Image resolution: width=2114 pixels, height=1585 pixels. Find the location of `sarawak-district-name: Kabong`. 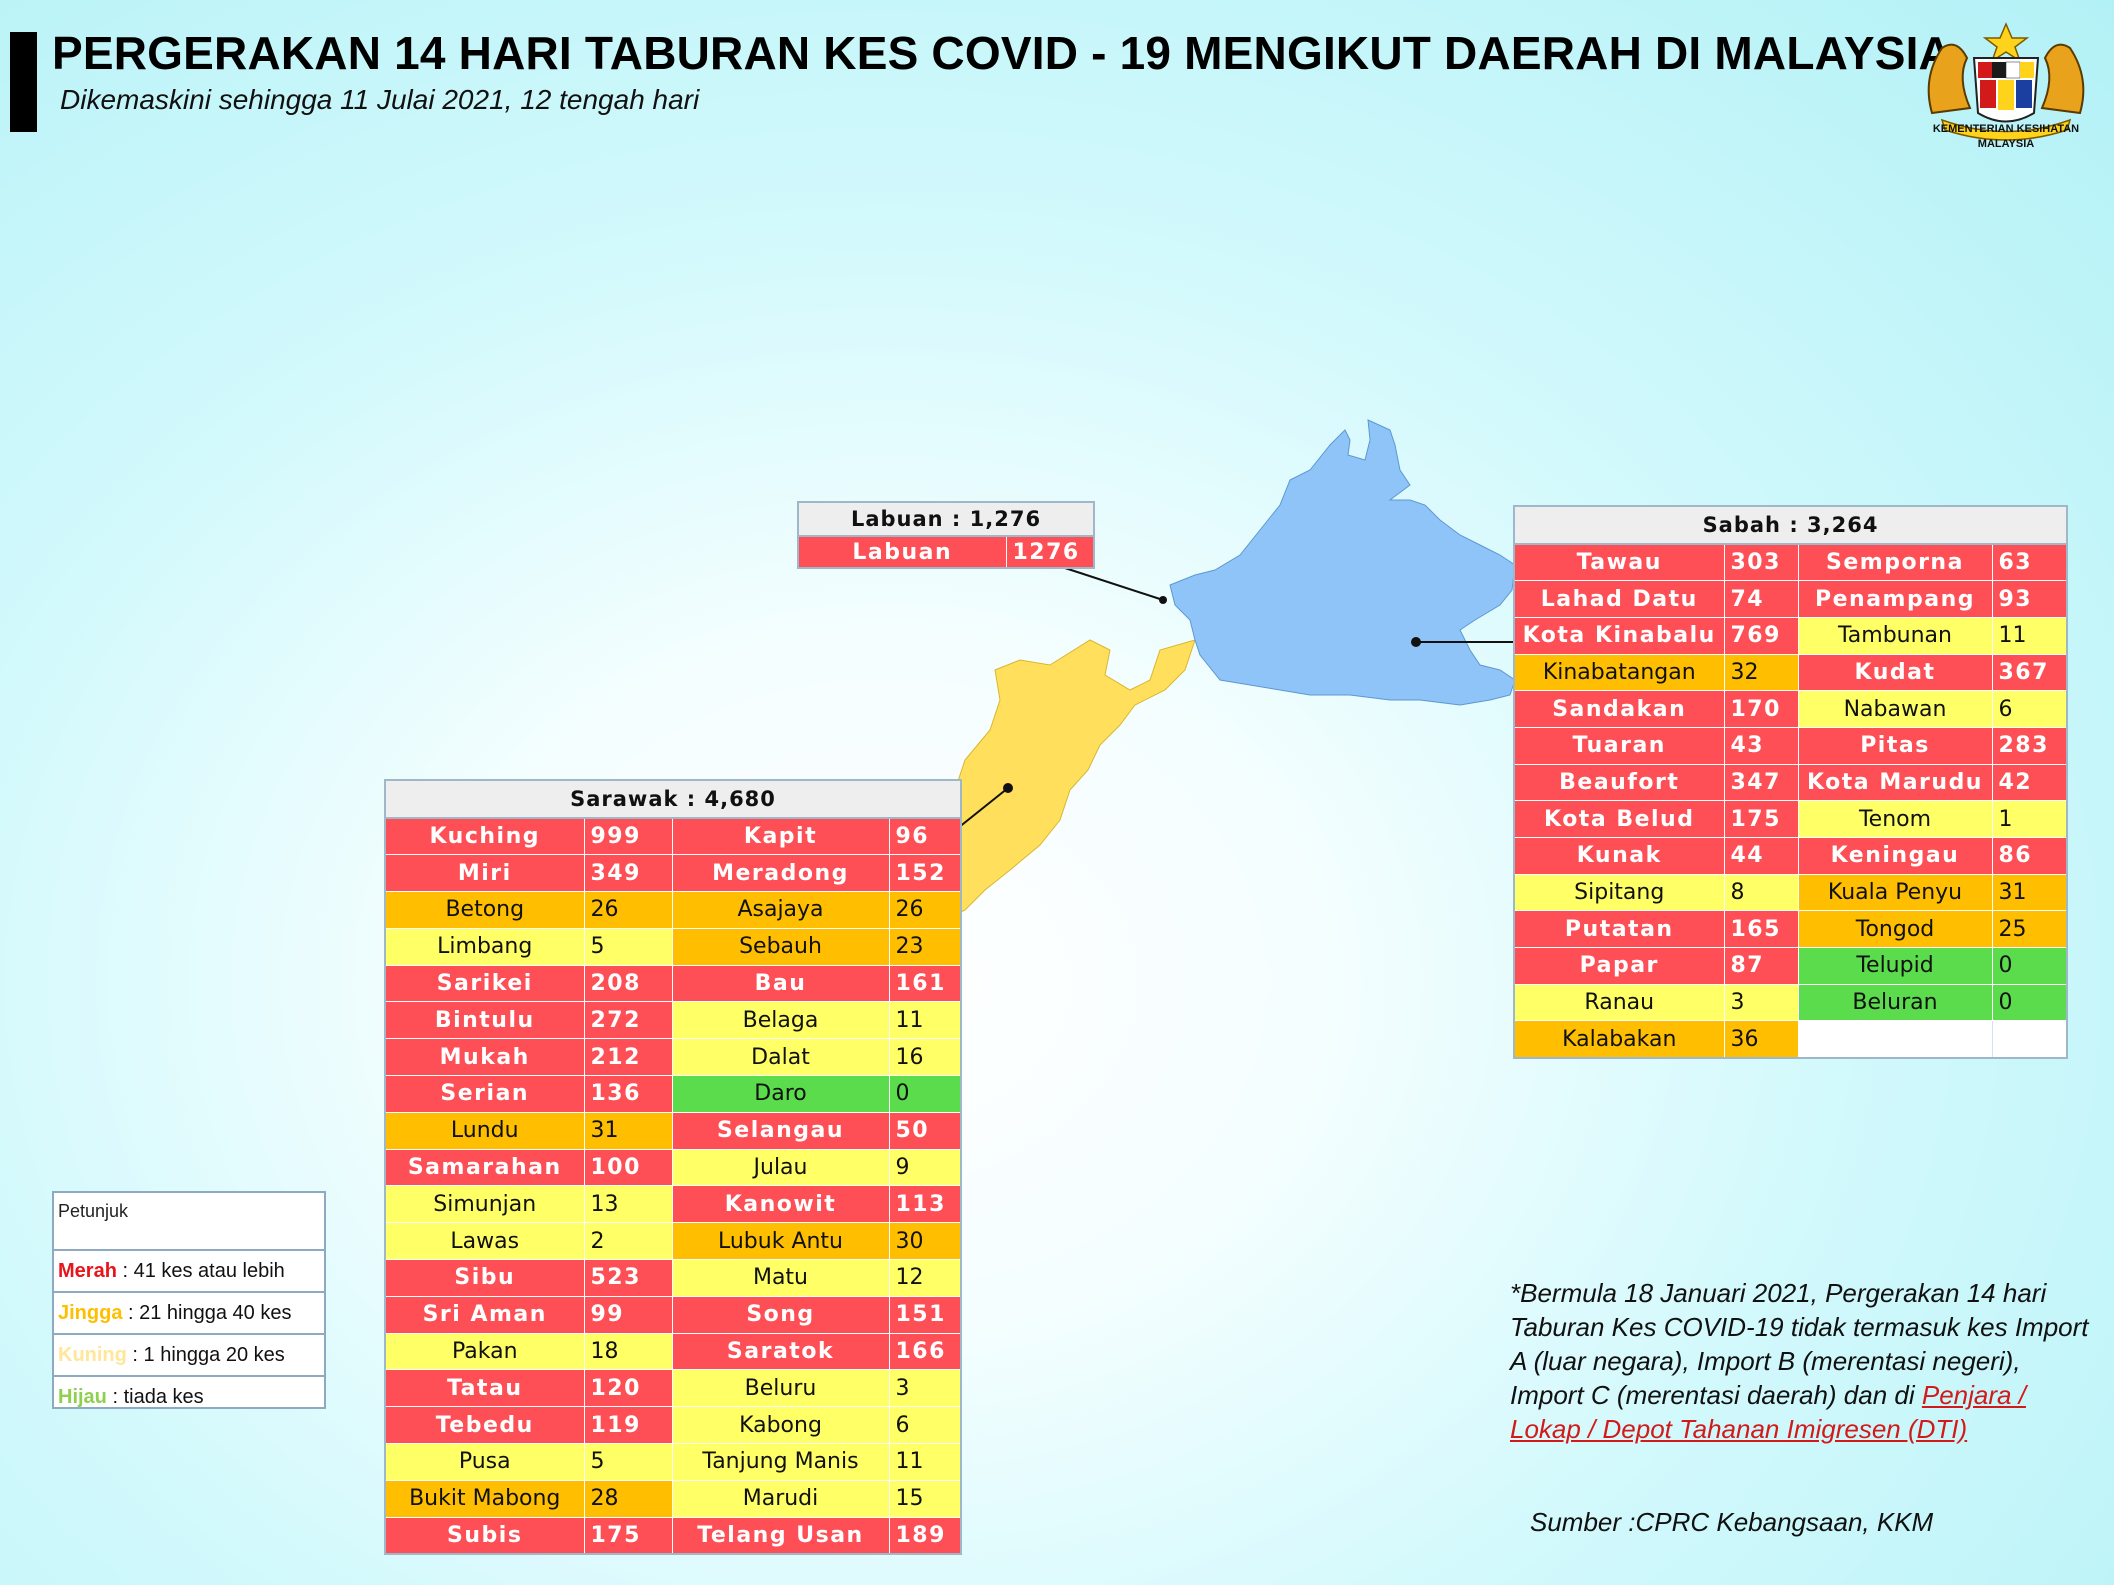

sarawak-district-name: Kabong is located at coordinates (780, 1425).